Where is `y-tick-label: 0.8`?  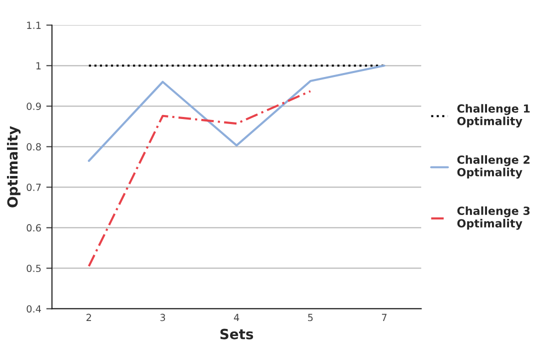
y-tick-label: 0.8 is located at coordinates (33, 147).